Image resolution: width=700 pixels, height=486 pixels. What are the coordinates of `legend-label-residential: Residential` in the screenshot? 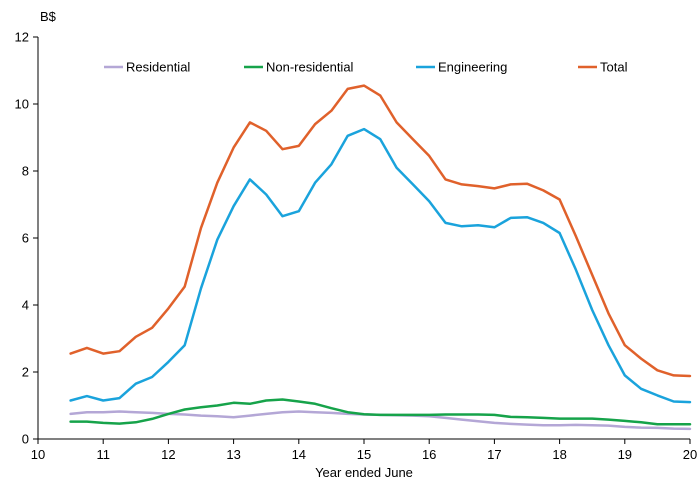 It's located at (158, 67).